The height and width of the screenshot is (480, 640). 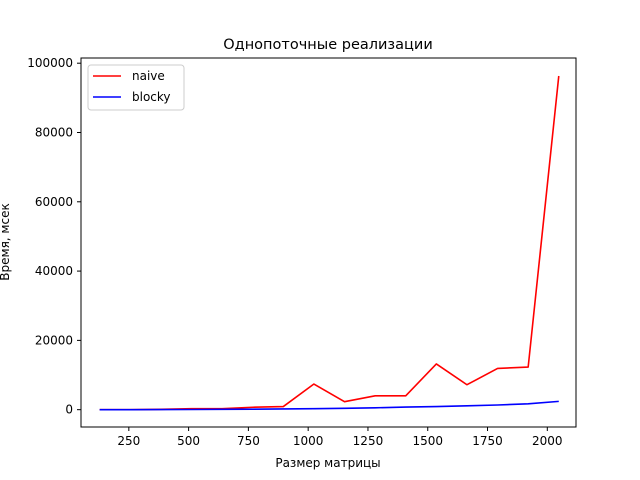 I want to click on y-axis-label: Время, мсек, so click(x=6, y=241).